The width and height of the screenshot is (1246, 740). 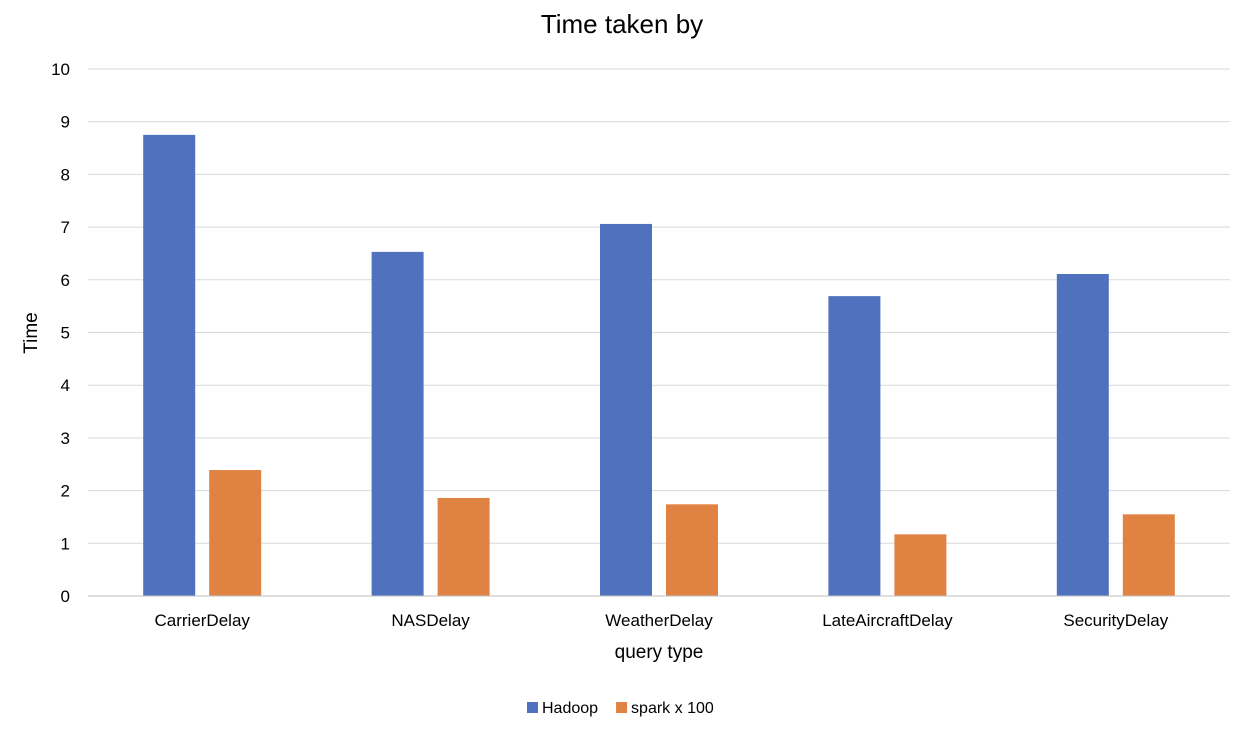 I want to click on y-tick-label: 5, so click(x=65, y=333).